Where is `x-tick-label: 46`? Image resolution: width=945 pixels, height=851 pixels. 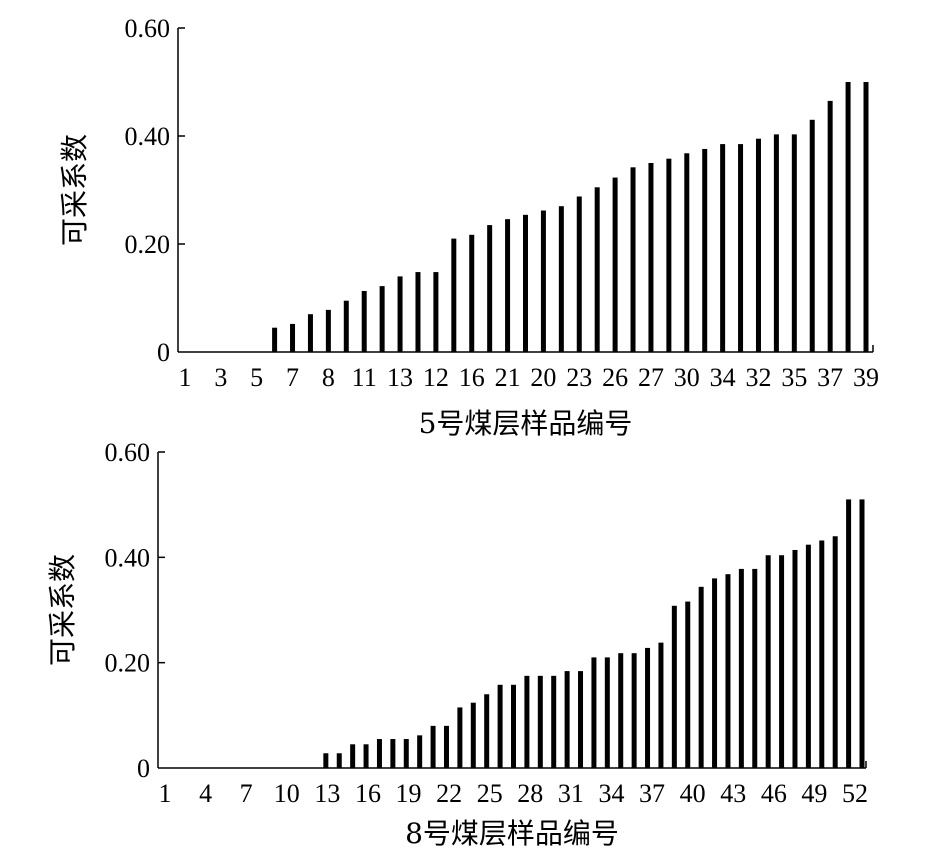 x-tick-label: 46 is located at coordinates (774, 793).